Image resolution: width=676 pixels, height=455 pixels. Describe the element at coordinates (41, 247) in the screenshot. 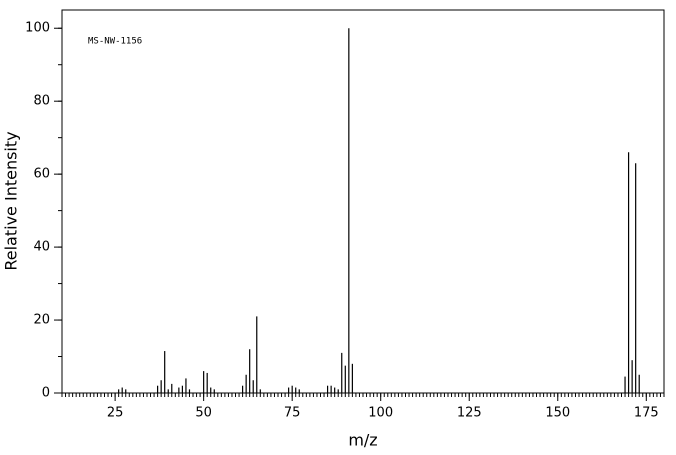

I see `y-tick-label: 40` at that location.